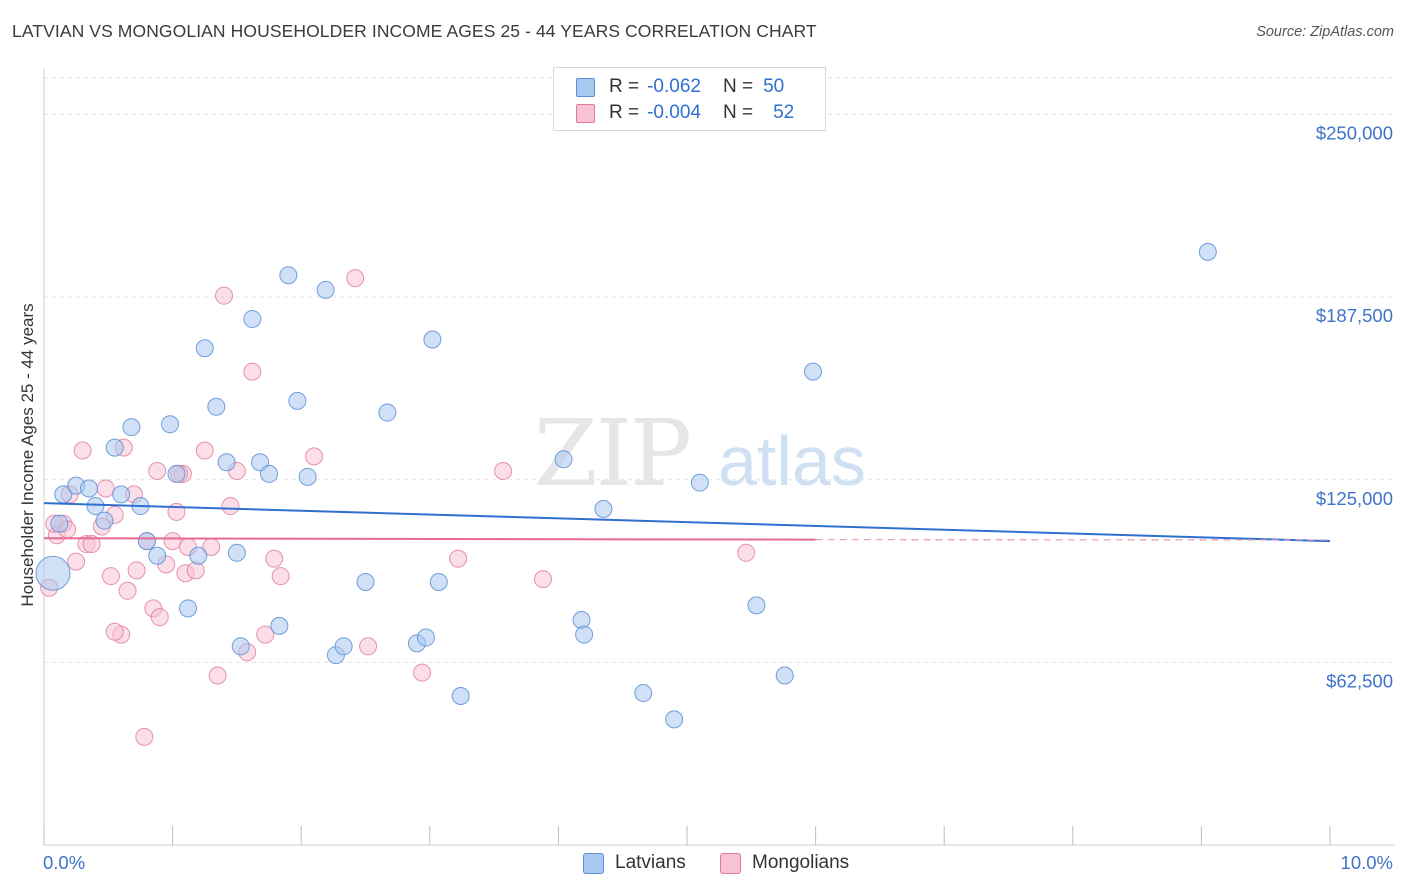 This screenshot has height=892, width=1406. I want to click on y-tick-label: $250,000, so click(1354, 133).